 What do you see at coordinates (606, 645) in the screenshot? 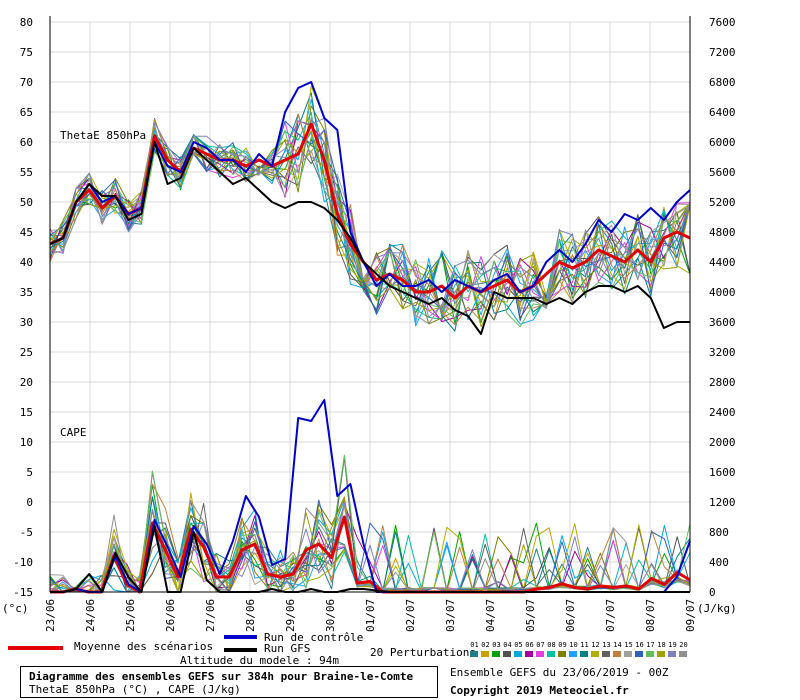
I see `perturbation-number: 13` at bounding box center [606, 645].